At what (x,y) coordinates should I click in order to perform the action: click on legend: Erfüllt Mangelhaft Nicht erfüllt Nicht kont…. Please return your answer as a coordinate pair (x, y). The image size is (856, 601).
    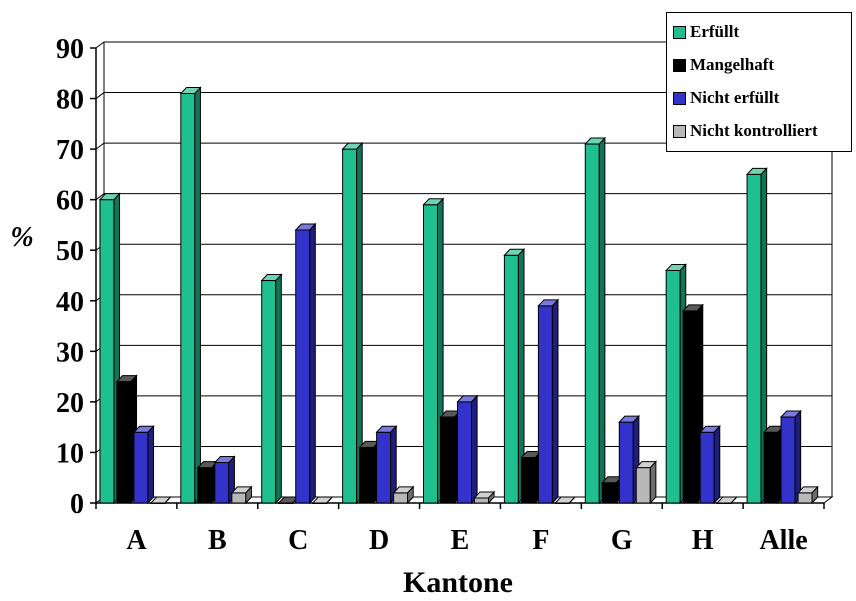
    Looking at the image, I should click on (759, 82).